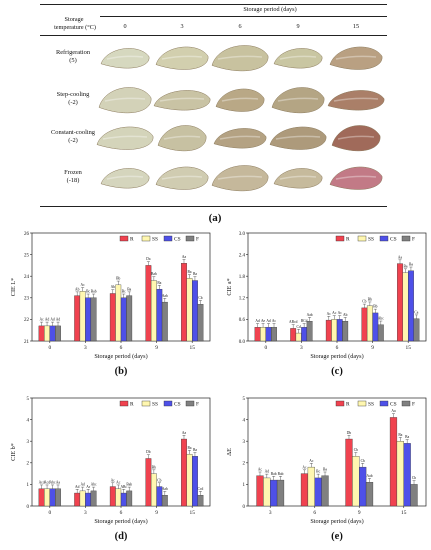 The image size is (431, 550). Describe the element at coordinates (154, 467) in the screenshot. I see `significance-label: Bb` at that location.